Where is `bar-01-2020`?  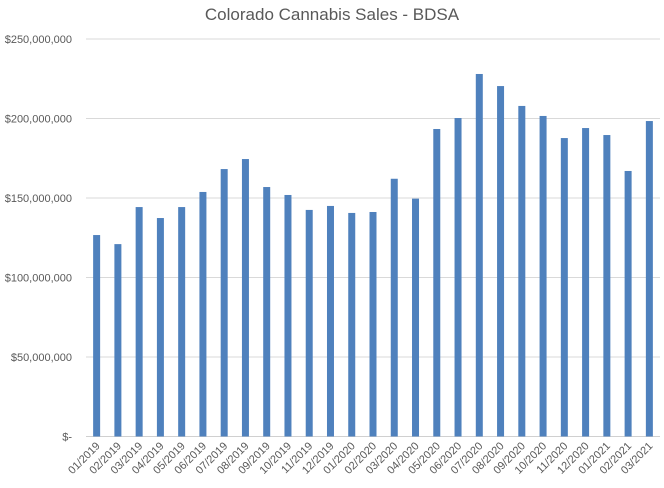
bar-01-2020 is located at coordinates (352, 324).